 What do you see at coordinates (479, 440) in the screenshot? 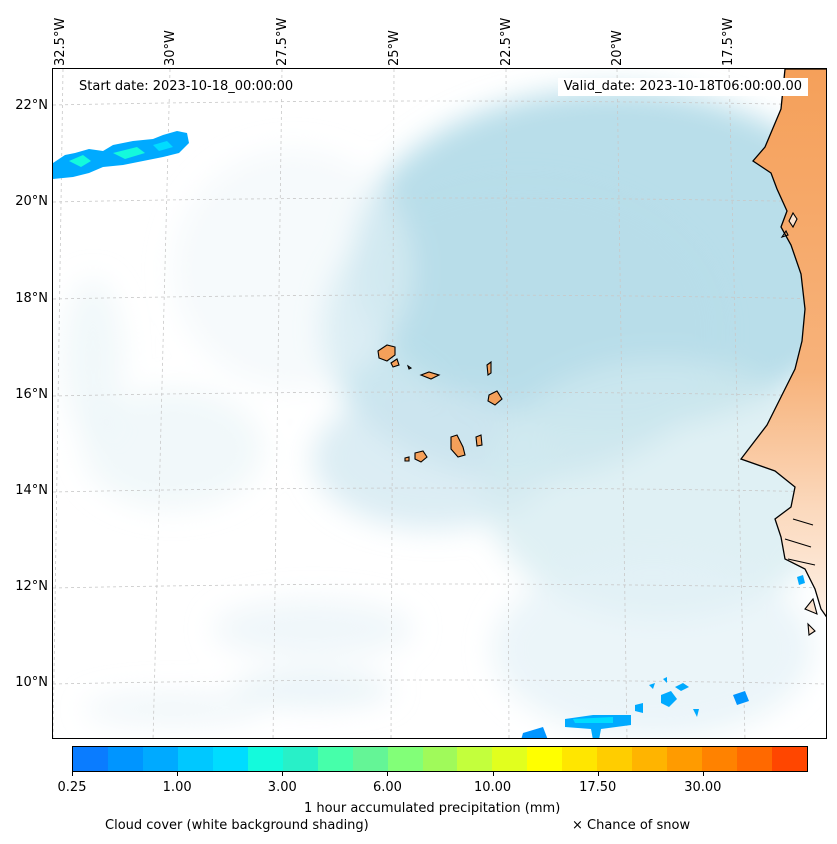
I see `island-maio` at bounding box center [479, 440].